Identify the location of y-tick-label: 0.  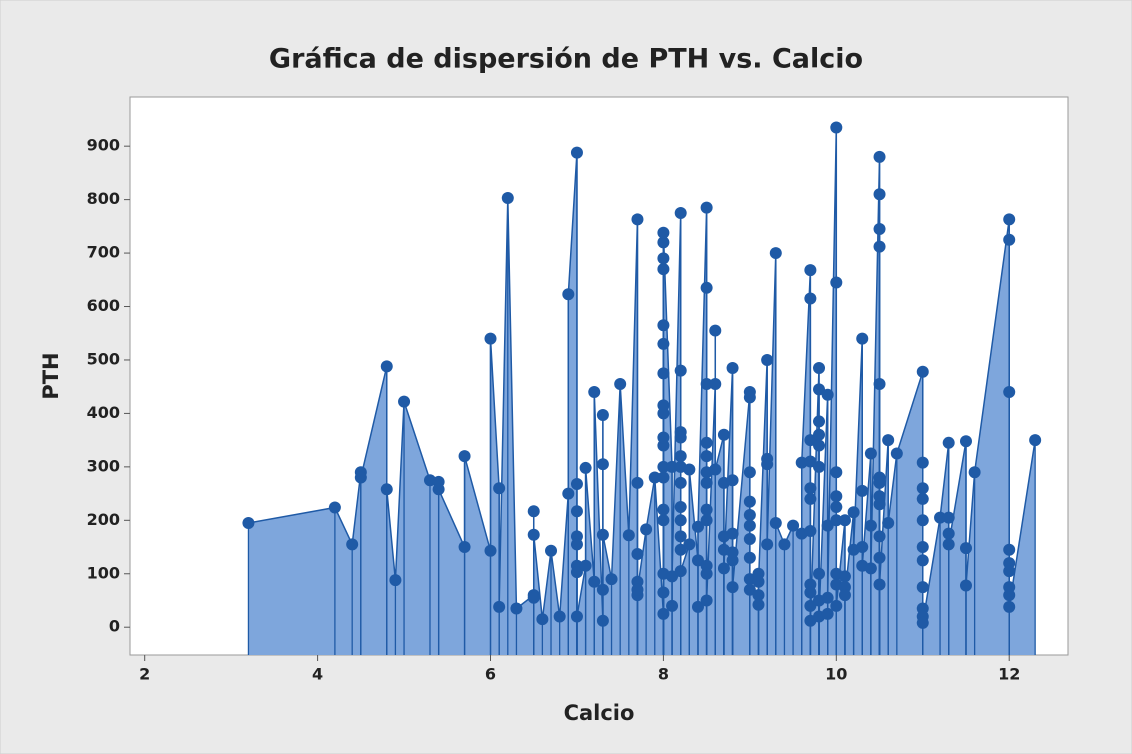
(114, 626).